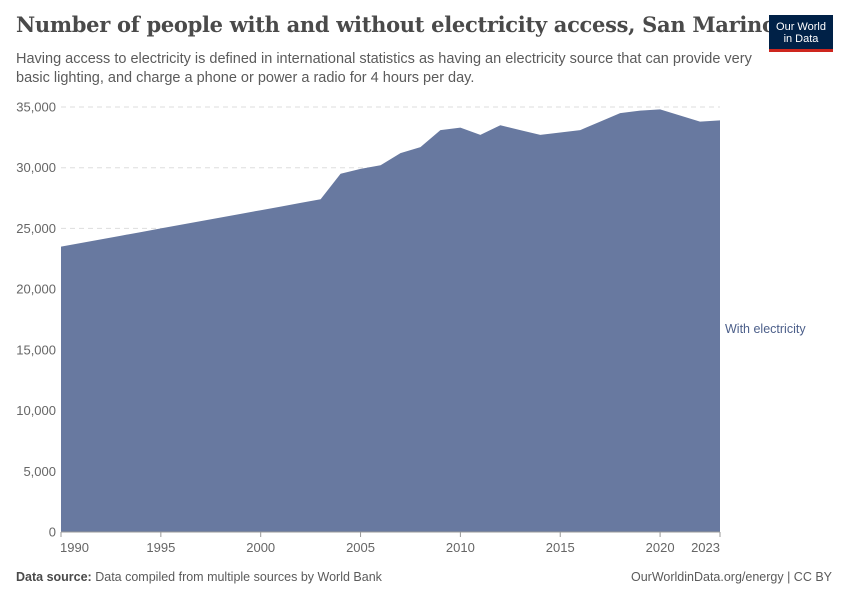 The width and height of the screenshot is (850, 600). Describe the element at coordinates (39, 471) in the screenshot. I see `y-tick-label: 5,000` at that location.